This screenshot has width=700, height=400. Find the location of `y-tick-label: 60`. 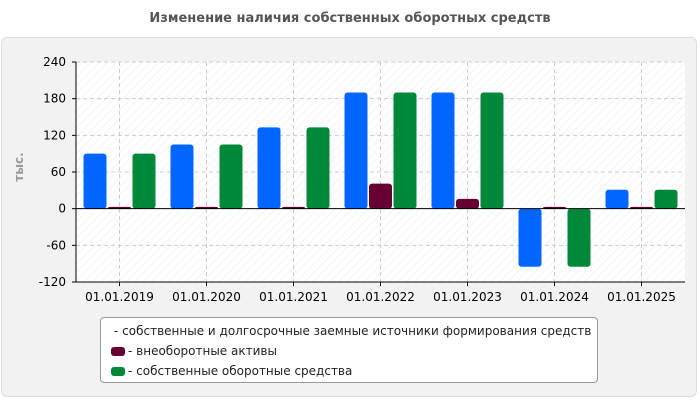

y-tick-label: 60 is located at coordinates (58, 172).